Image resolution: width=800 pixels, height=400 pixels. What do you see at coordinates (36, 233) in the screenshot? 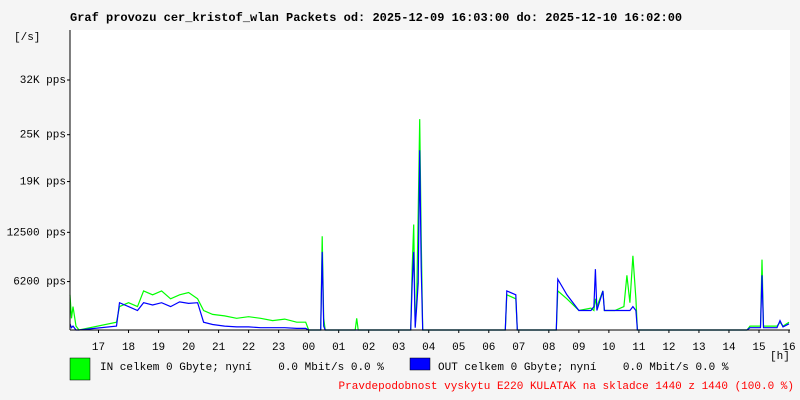
I see `y-tick-label: 12500 pps` at bounding box center [36, 233].